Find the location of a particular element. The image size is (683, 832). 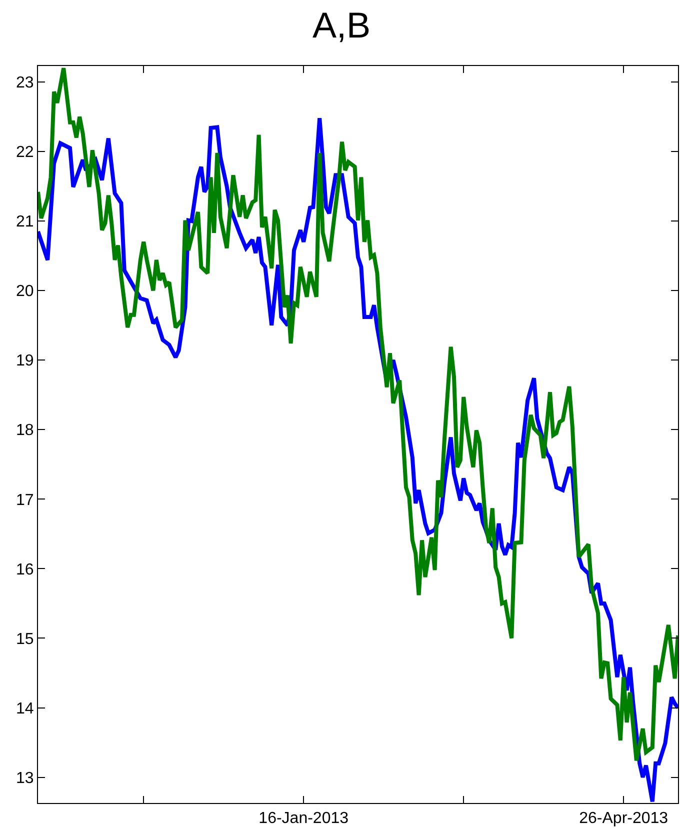

x-tick-label: 16-Jan-2013 is located at coordinates (303, 819).